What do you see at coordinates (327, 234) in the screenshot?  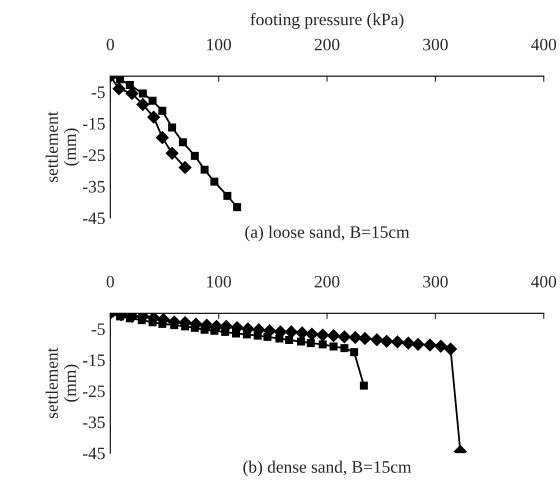 I see `text: (a) loose sand, B=15cm` at bounding box center [327, 234].